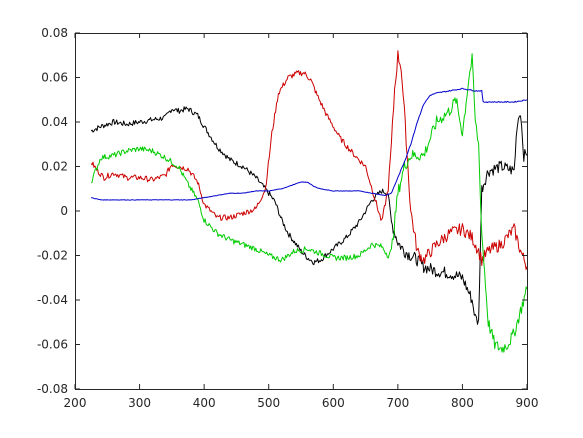 The image size is (583, 438). I want to click on x-tick-label: 900, so click(527, 403).